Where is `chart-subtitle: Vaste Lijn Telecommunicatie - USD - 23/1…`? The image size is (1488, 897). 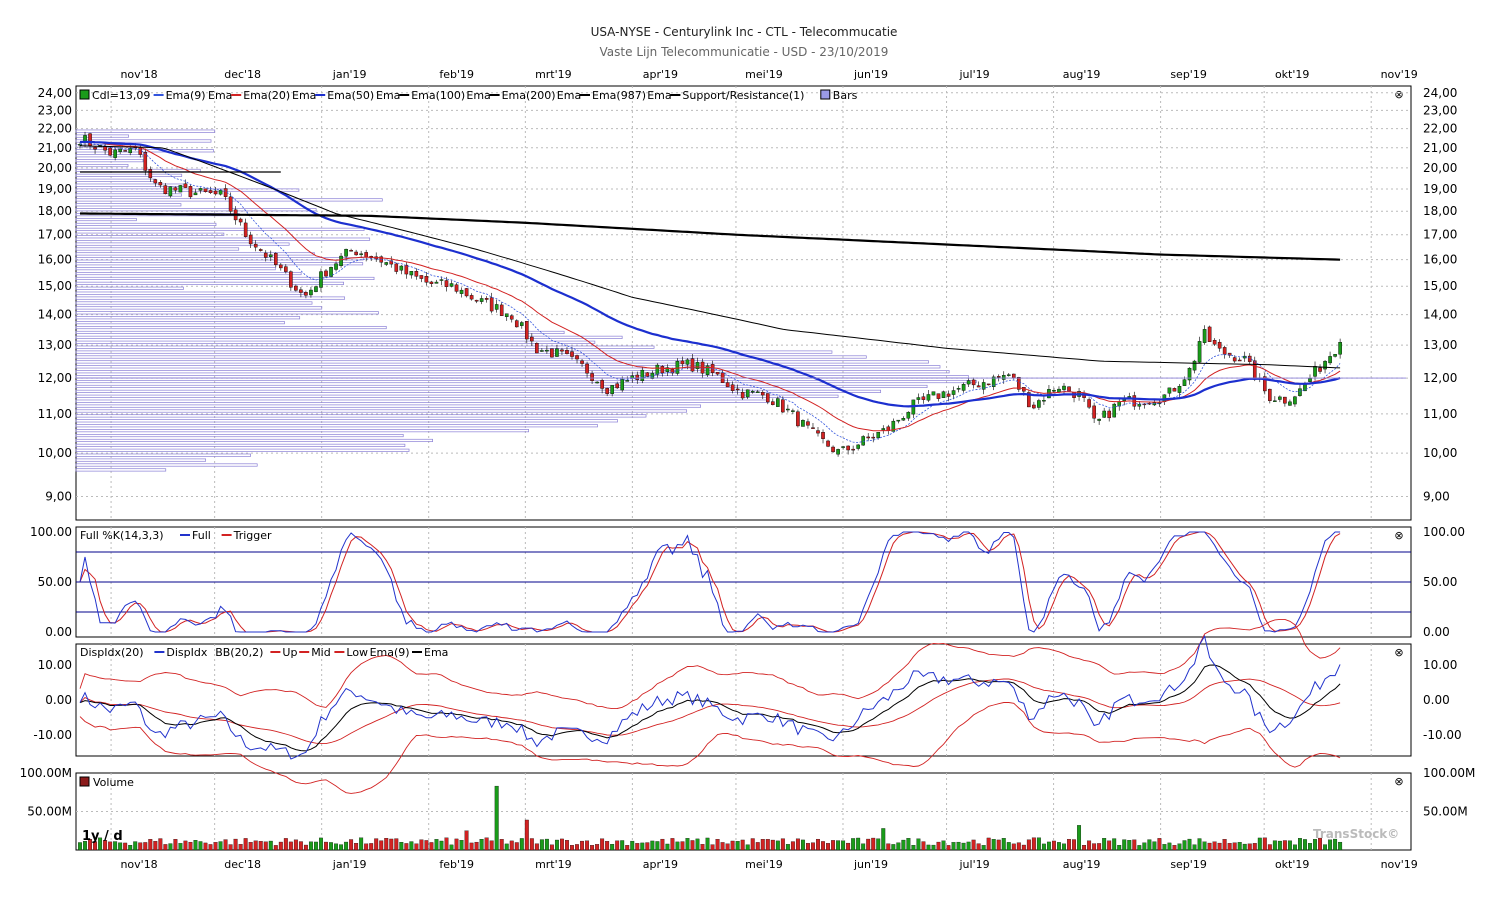 chart-subtitle: Vaste Lijn Telecommunicatie - USD - 23/1… is located at coordinates (744, 52).